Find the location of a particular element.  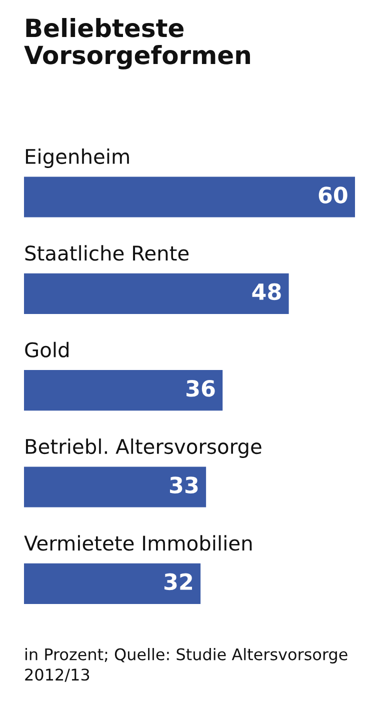

y-tick-label: Betriebl. Altersvorsorge is located at coordinates (144, 448).